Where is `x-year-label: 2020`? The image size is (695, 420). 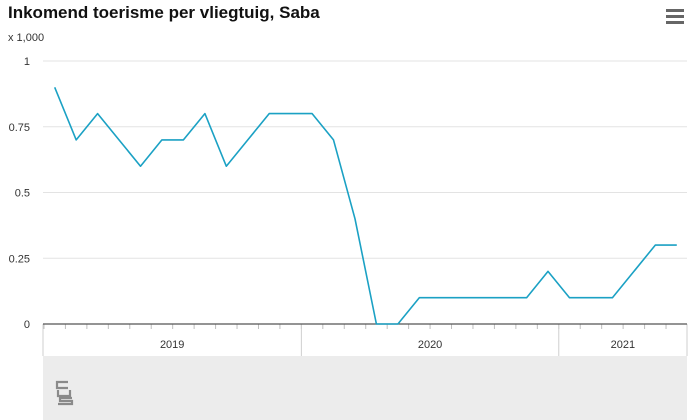
x-year-label: 2020 is located at coordinates (430, 345).